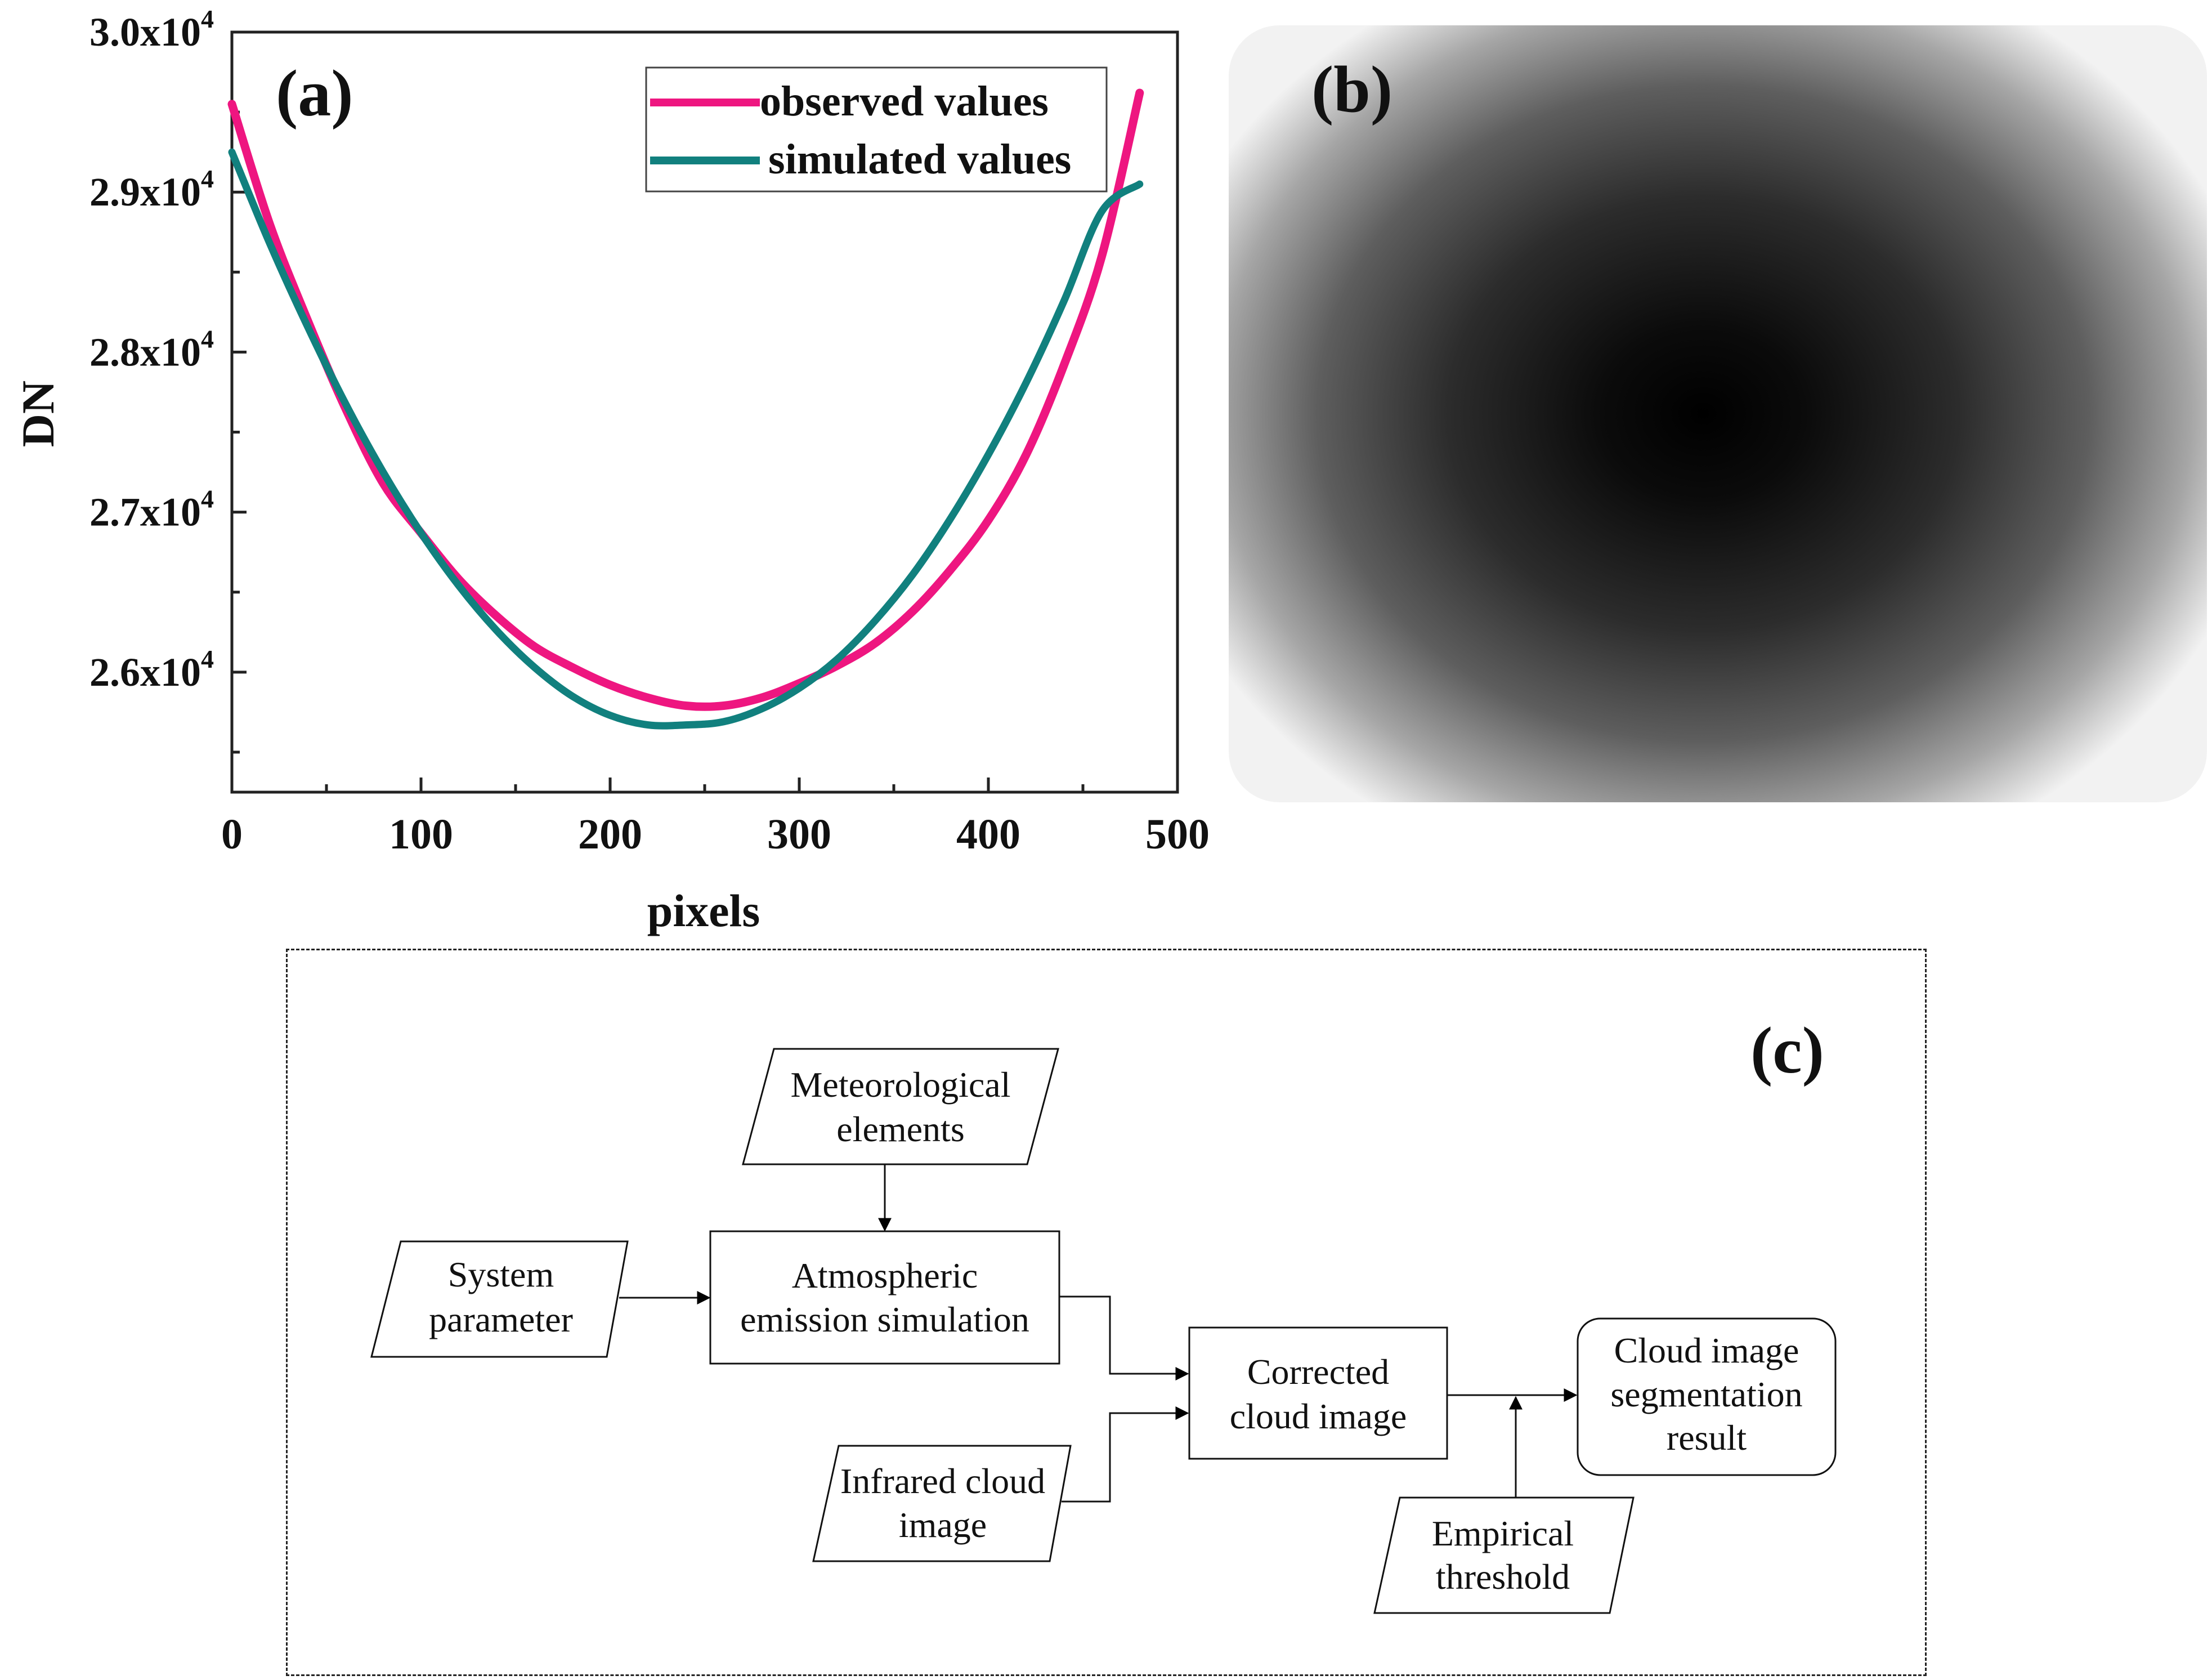  What do you see at coordinates (152, 349) in the screenshot?
I see `y-tick-label: 2.8x10⁴` at bounding box center [152, 349].